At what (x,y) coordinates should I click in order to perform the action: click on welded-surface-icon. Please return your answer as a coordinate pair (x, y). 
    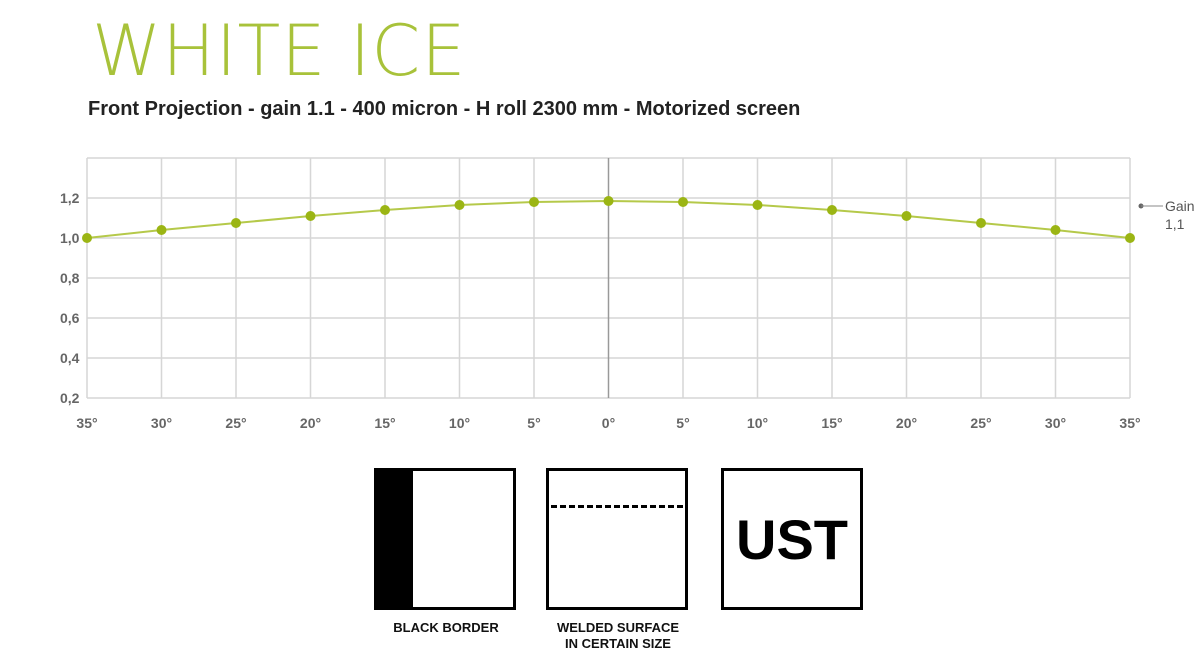
    Looking at the image, I should click on (617, 539).